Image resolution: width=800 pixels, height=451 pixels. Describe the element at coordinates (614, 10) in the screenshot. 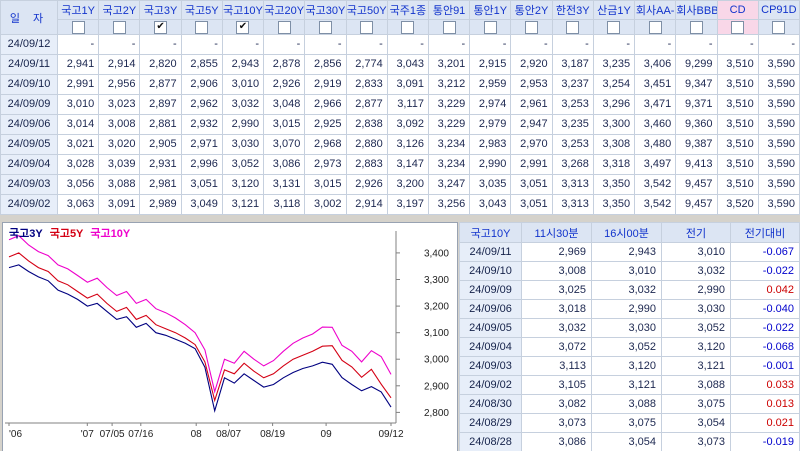

I see `column-header-산금1Y: 산금1Y` at that location.